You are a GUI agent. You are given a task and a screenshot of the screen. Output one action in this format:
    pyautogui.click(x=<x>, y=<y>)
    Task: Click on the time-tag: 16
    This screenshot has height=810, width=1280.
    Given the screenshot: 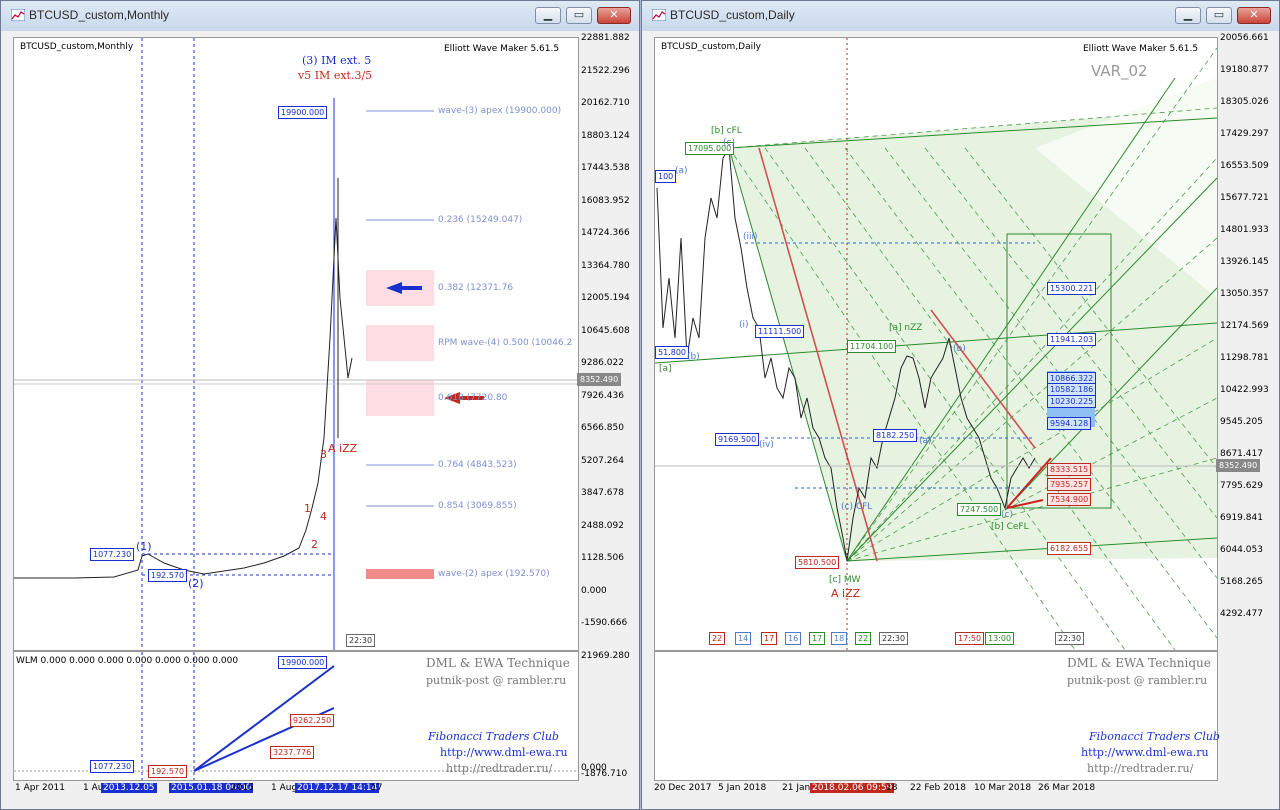 What is the action you would take?
    pyautogui.click(x=793, y=638)
    